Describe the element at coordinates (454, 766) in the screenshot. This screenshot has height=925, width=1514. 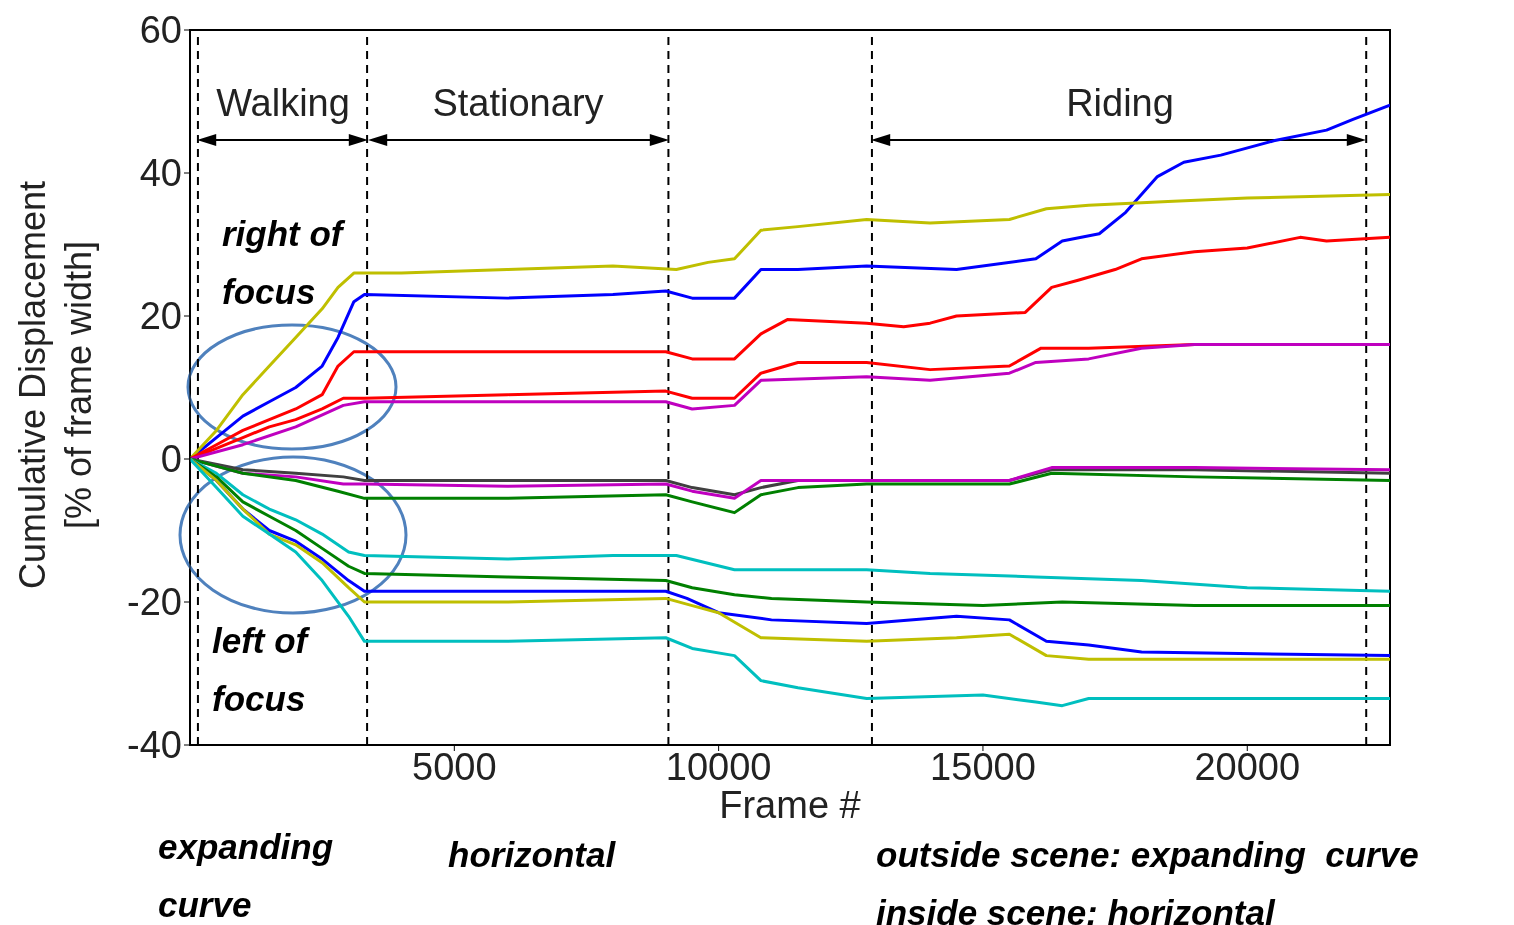
I see `x-tick-label: 5000` at that location.